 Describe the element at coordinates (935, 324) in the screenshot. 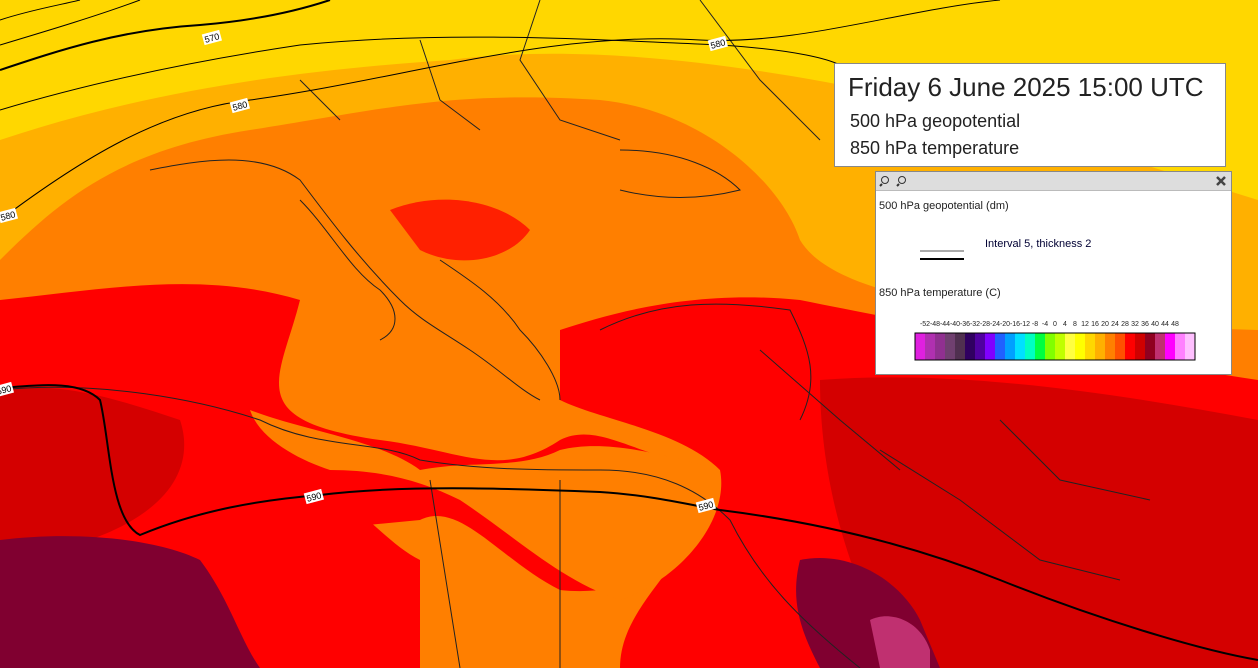

I see `scale-tick-label: -48` at that location.